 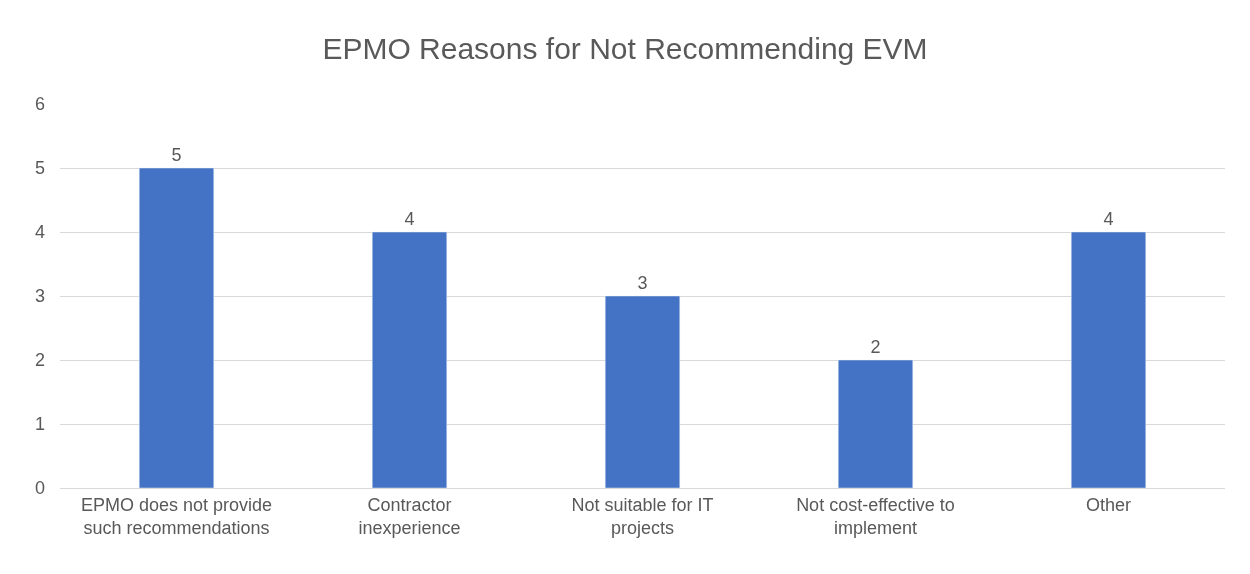 I want to click on x-tick-label: Not cost-effective to implement, so click(x=875, y=516).